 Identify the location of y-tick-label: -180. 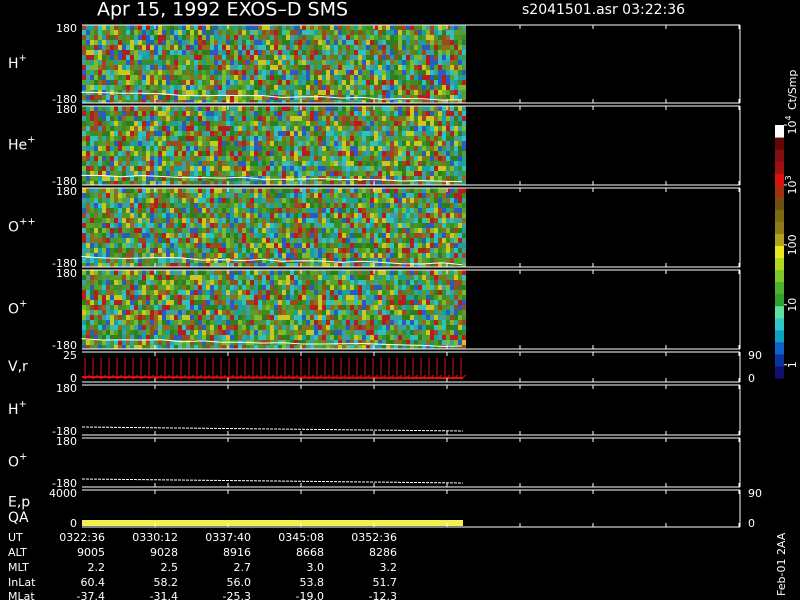
(64, 263).